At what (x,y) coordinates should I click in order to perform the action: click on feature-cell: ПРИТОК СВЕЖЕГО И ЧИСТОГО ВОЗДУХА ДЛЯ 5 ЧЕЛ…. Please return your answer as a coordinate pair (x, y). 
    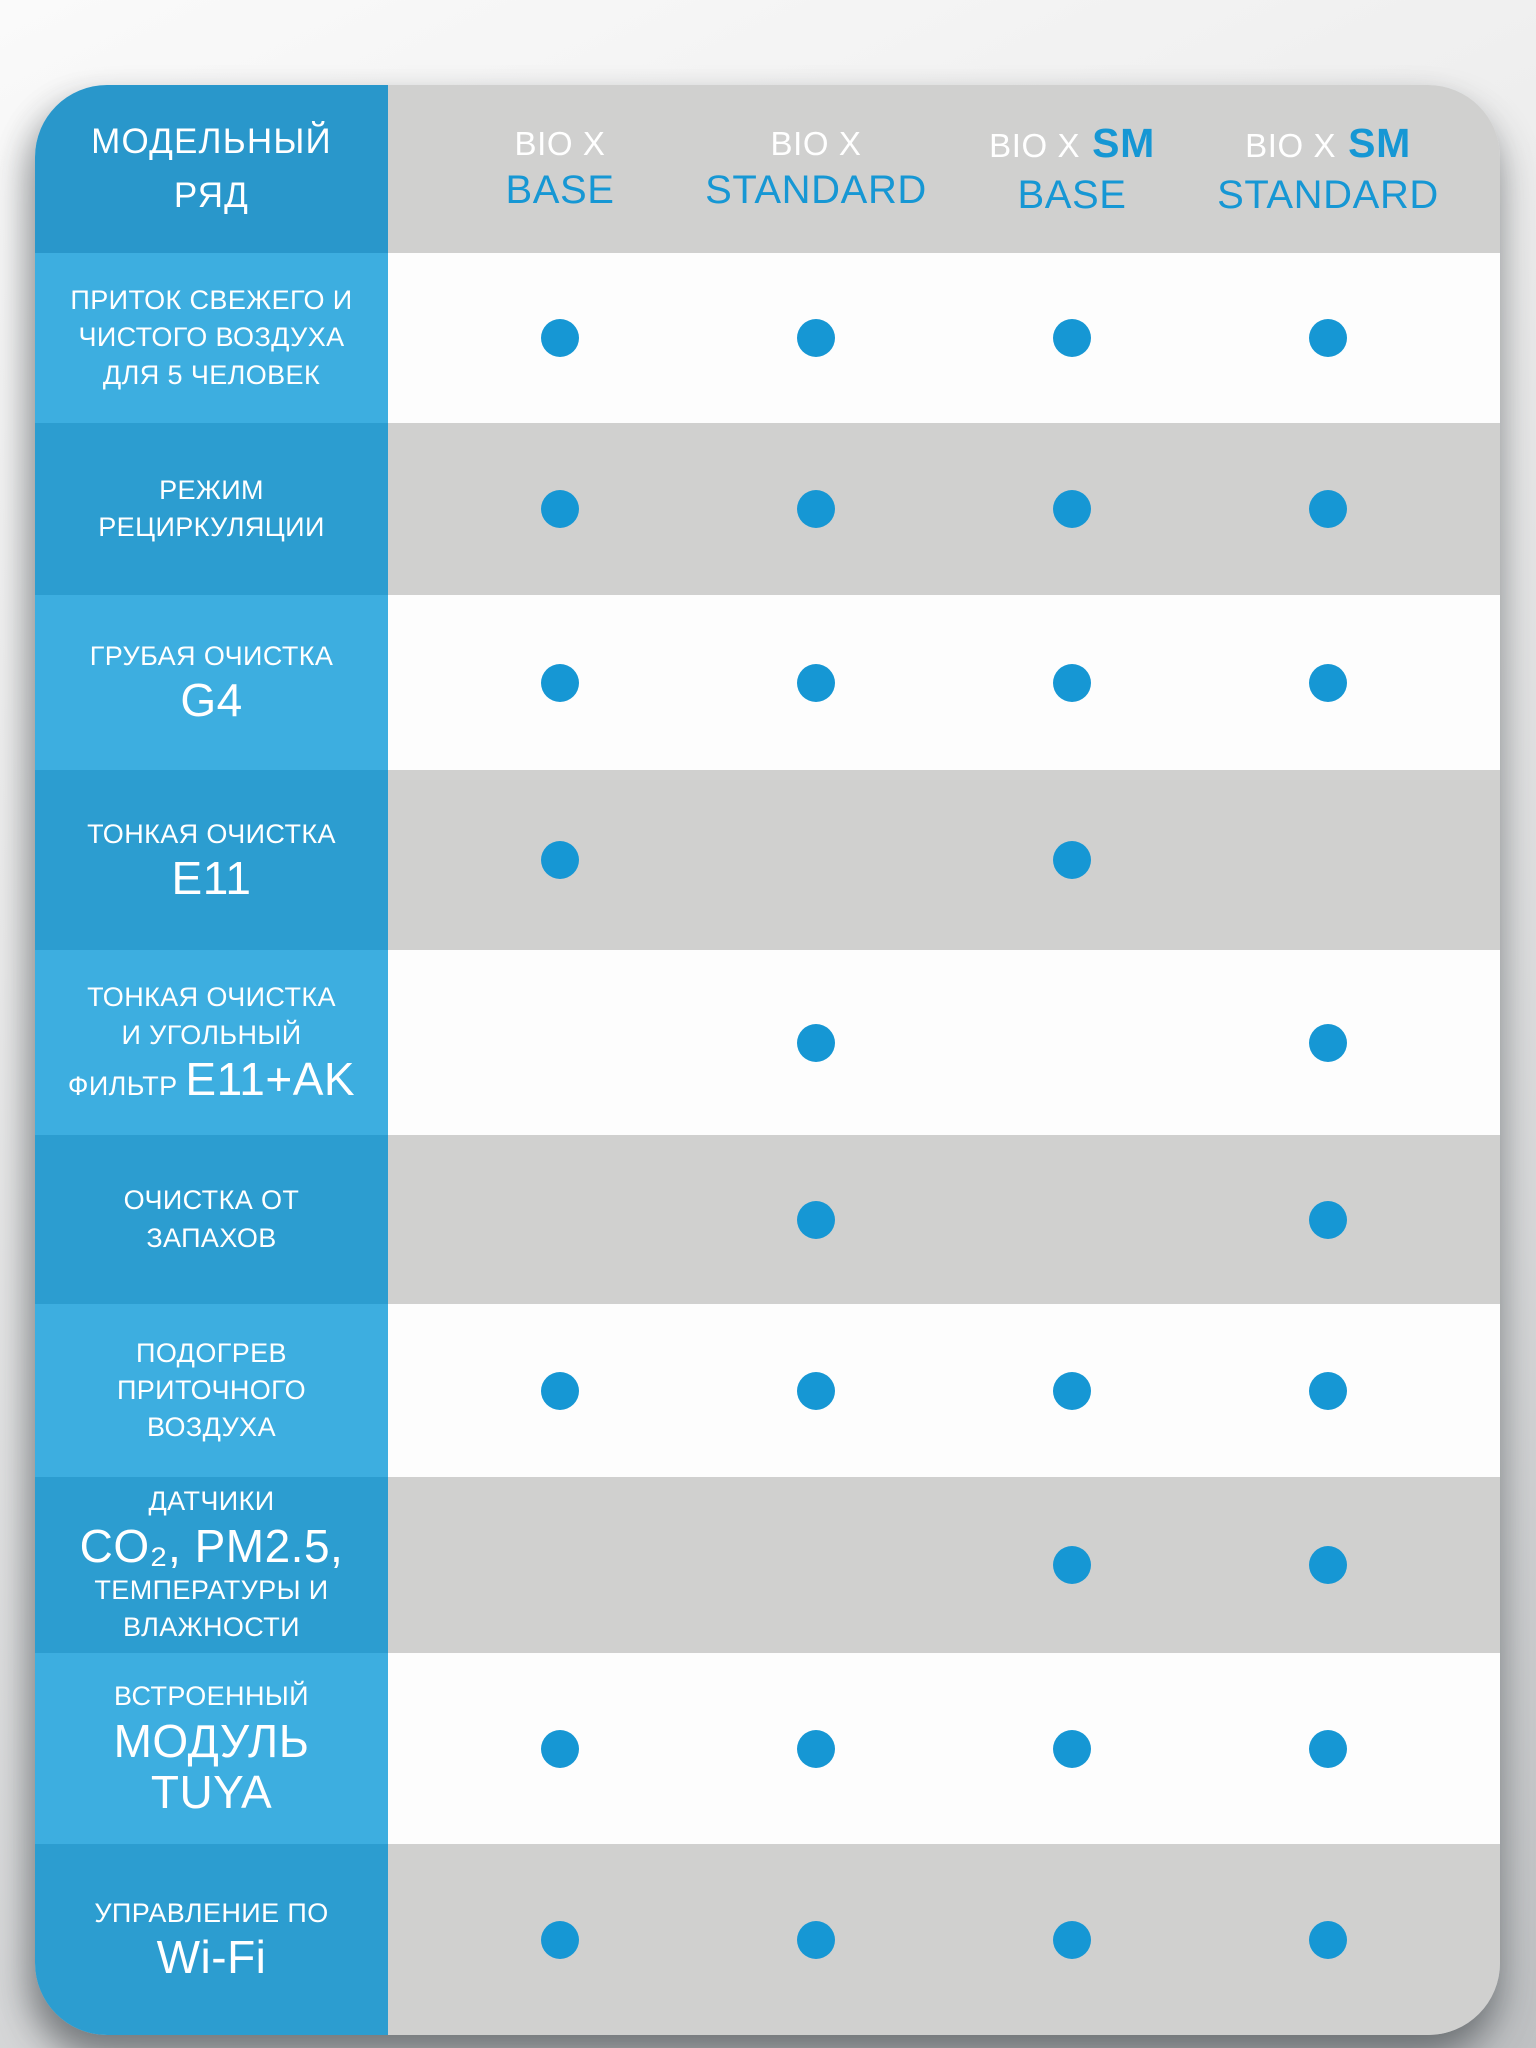
    Looking at the image, I should click on (211, 338).